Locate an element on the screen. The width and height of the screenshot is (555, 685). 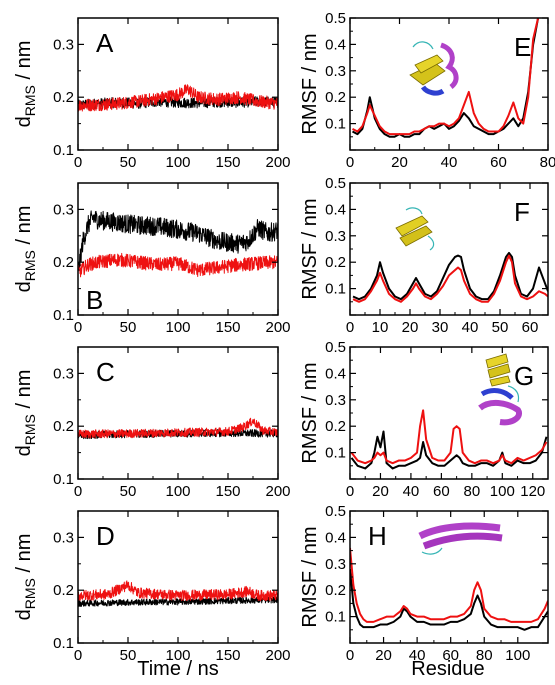
protein-structure-g-icon is located at coordinates (500, 389).